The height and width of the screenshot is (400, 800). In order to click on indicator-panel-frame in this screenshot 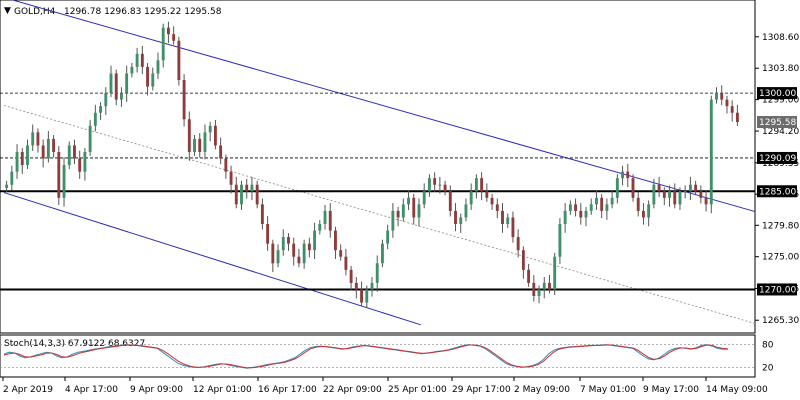, I will do `click(378, 356)`.